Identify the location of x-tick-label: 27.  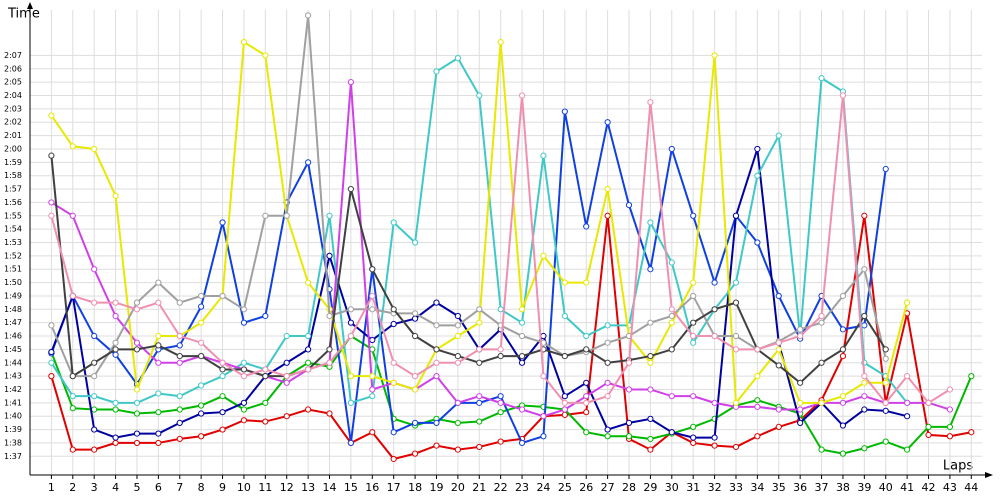
(608, 487).